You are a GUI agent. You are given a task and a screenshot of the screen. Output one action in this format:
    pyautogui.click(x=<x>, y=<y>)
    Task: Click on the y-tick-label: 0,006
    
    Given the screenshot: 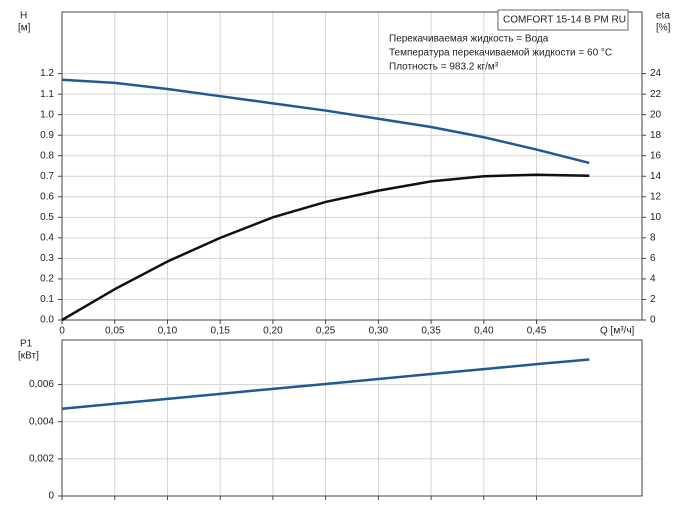 What is the action you would take?
    pyautogui.click(x=41, y=384)
    